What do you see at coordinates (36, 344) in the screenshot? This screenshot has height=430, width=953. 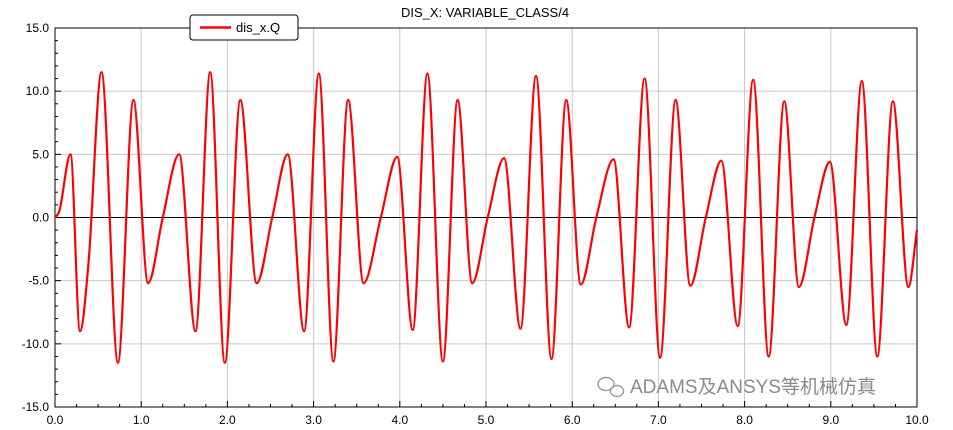 I see `y-tick-label: -10.0` at bounding box center [36, 344].